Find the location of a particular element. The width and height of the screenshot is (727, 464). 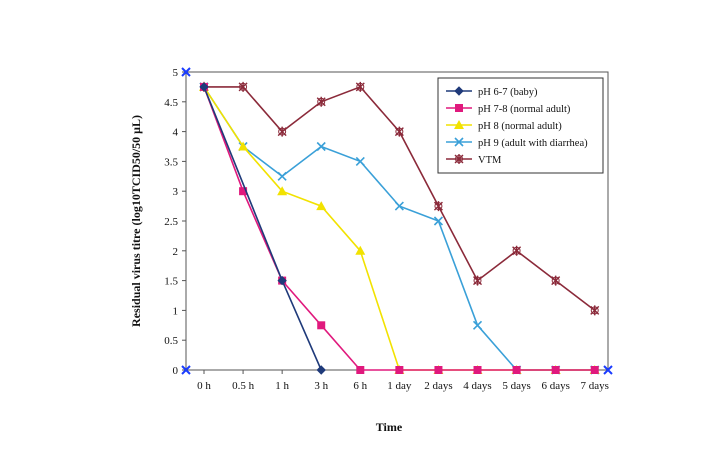

y-tick-label: 4.5 is located at coordinates (171, 103).